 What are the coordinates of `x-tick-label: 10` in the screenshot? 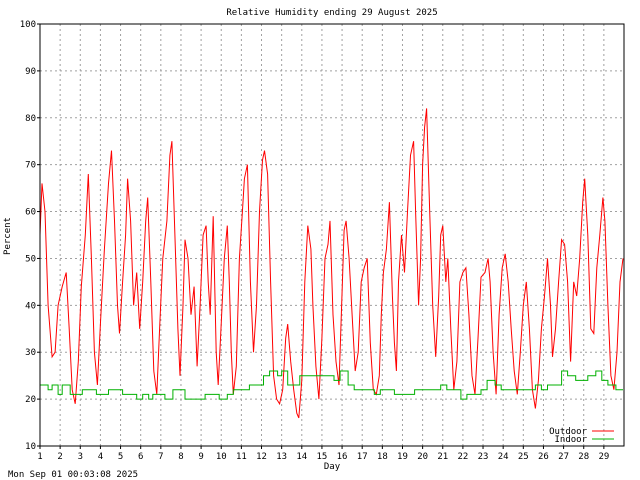 It's located at (221, 457).